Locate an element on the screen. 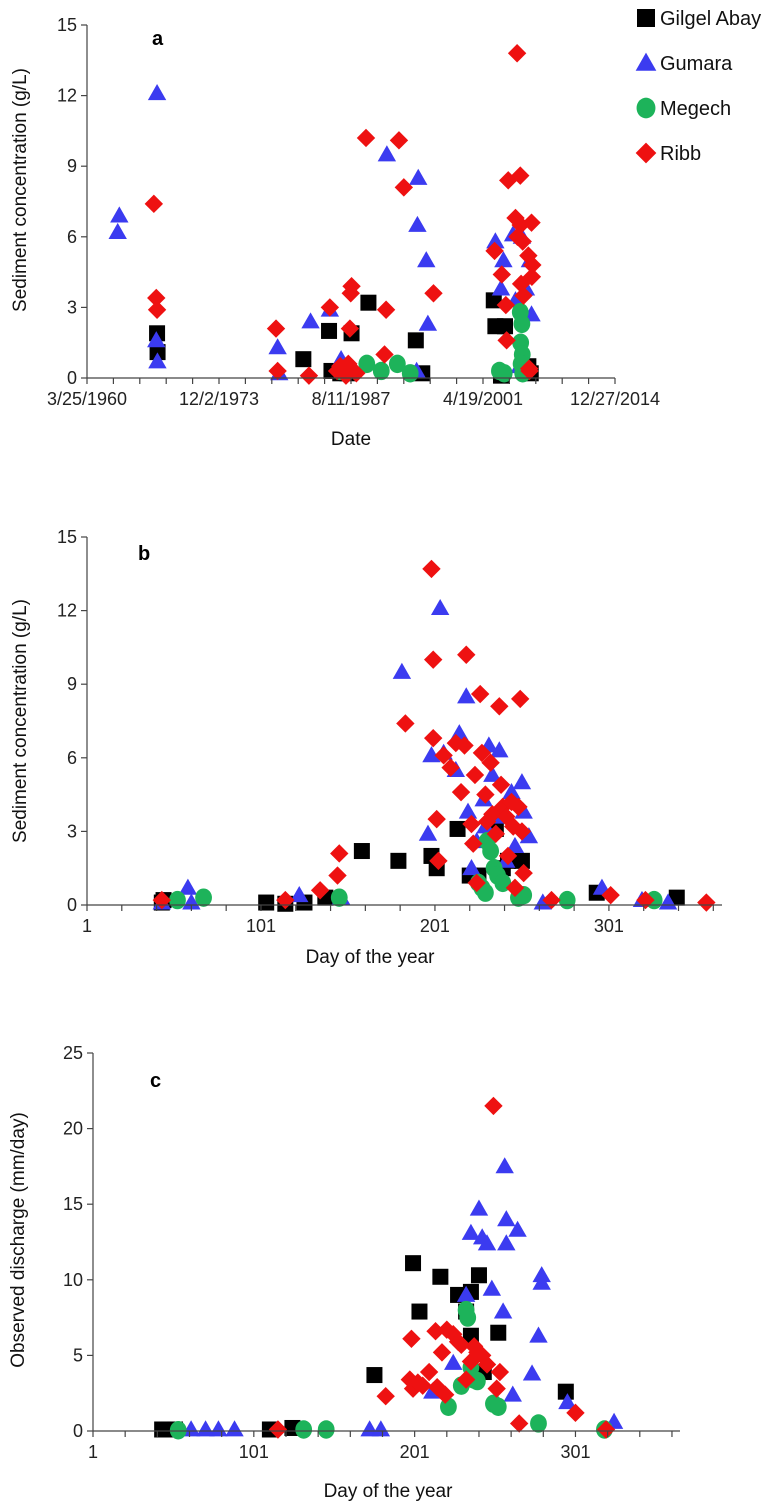 The image size is (779, 1507). legend-marker-megech is located at coordinates (646, 108).